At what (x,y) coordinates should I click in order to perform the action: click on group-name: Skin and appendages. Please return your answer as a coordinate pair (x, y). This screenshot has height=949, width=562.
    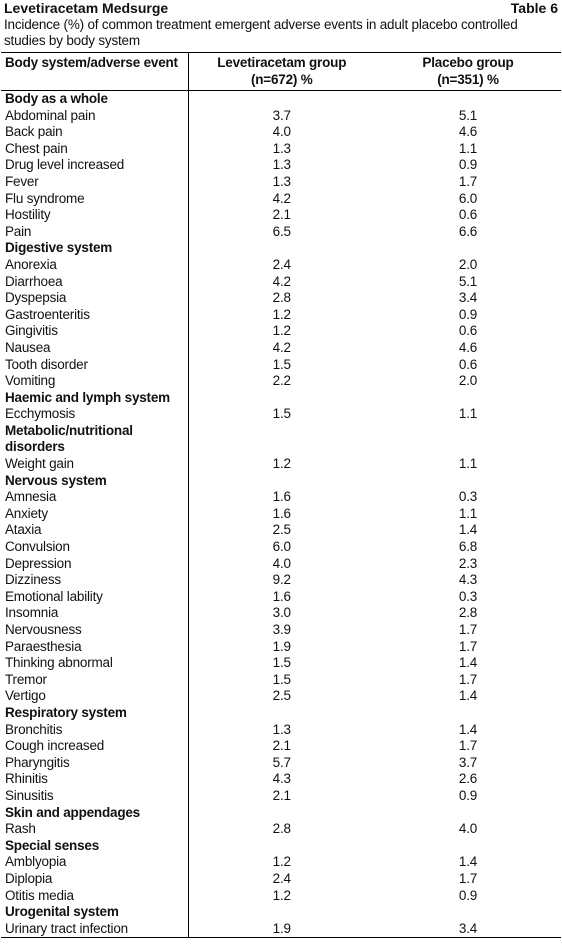
    Looking at the image, I should click on (95, 813).